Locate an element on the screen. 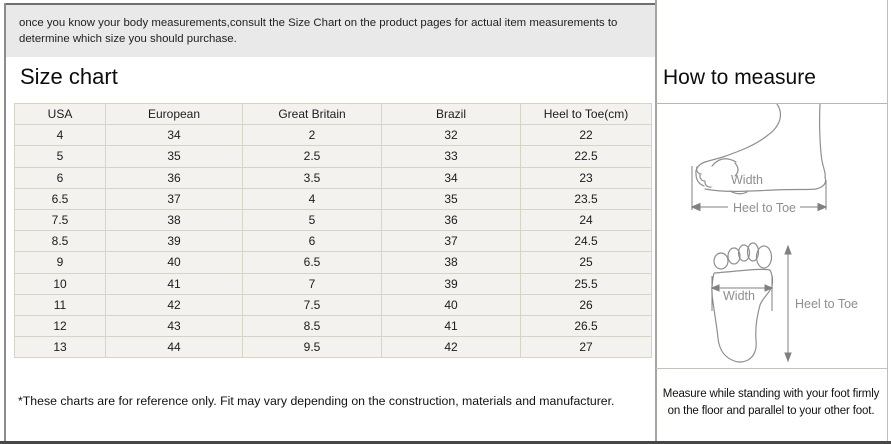  measure-panel-bottom-rule is located at coordinates (771, 368).